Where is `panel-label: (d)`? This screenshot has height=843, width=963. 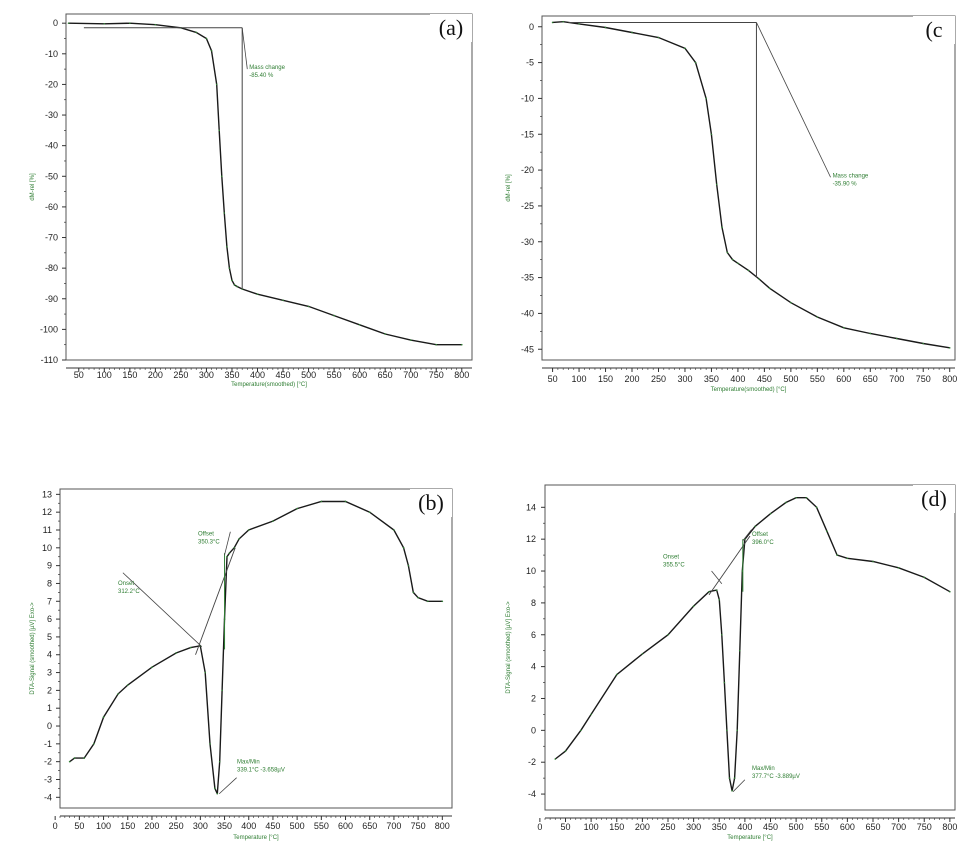
panel-label: (d) is located at coordinates (934, 498).